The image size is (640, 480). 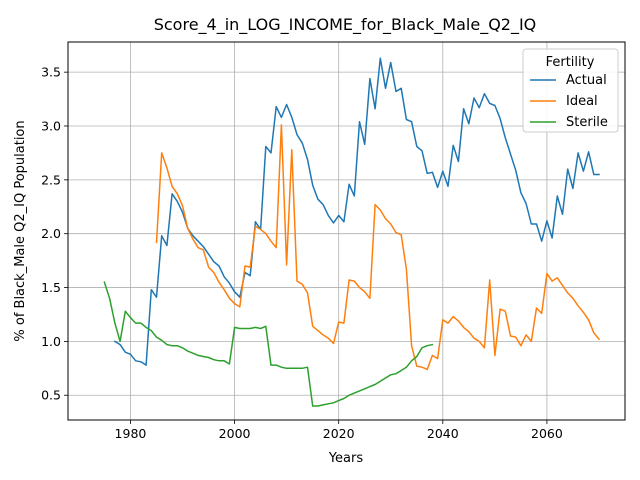 What do you see at coordinates (51, 287) in the screenshot?
I see `y-tick-label: 1.5` at bounding box center [51, 287].